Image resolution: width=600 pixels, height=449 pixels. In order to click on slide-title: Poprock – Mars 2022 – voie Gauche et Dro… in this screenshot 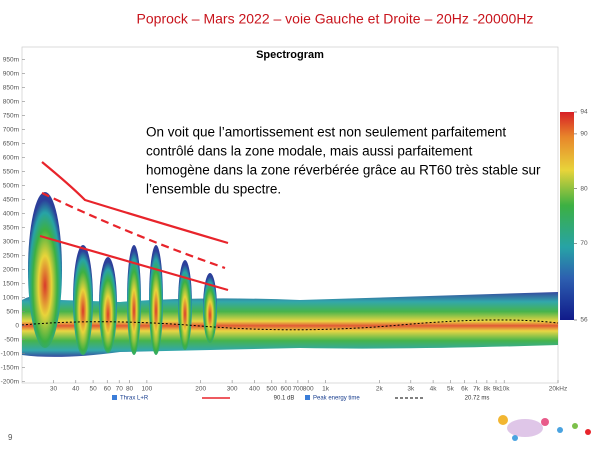, I will do `click(335, 19)`.